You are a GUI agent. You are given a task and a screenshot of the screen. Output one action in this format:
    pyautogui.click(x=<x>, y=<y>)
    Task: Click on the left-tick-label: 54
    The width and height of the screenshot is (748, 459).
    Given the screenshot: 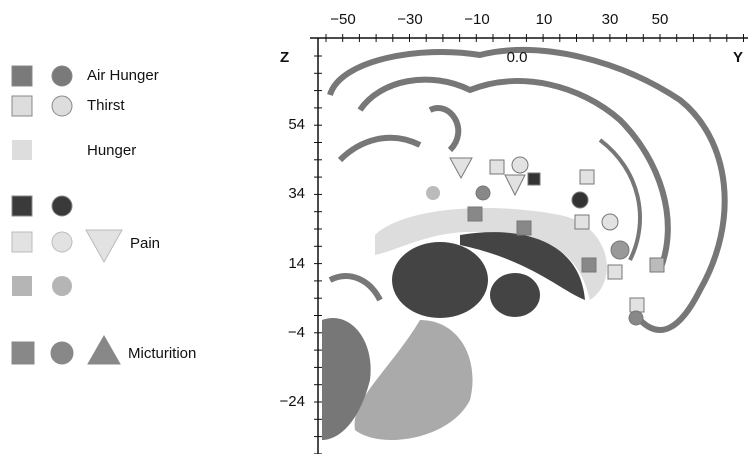 What is the action you would take?
    pyautogui.click(x=296, y=124)
    